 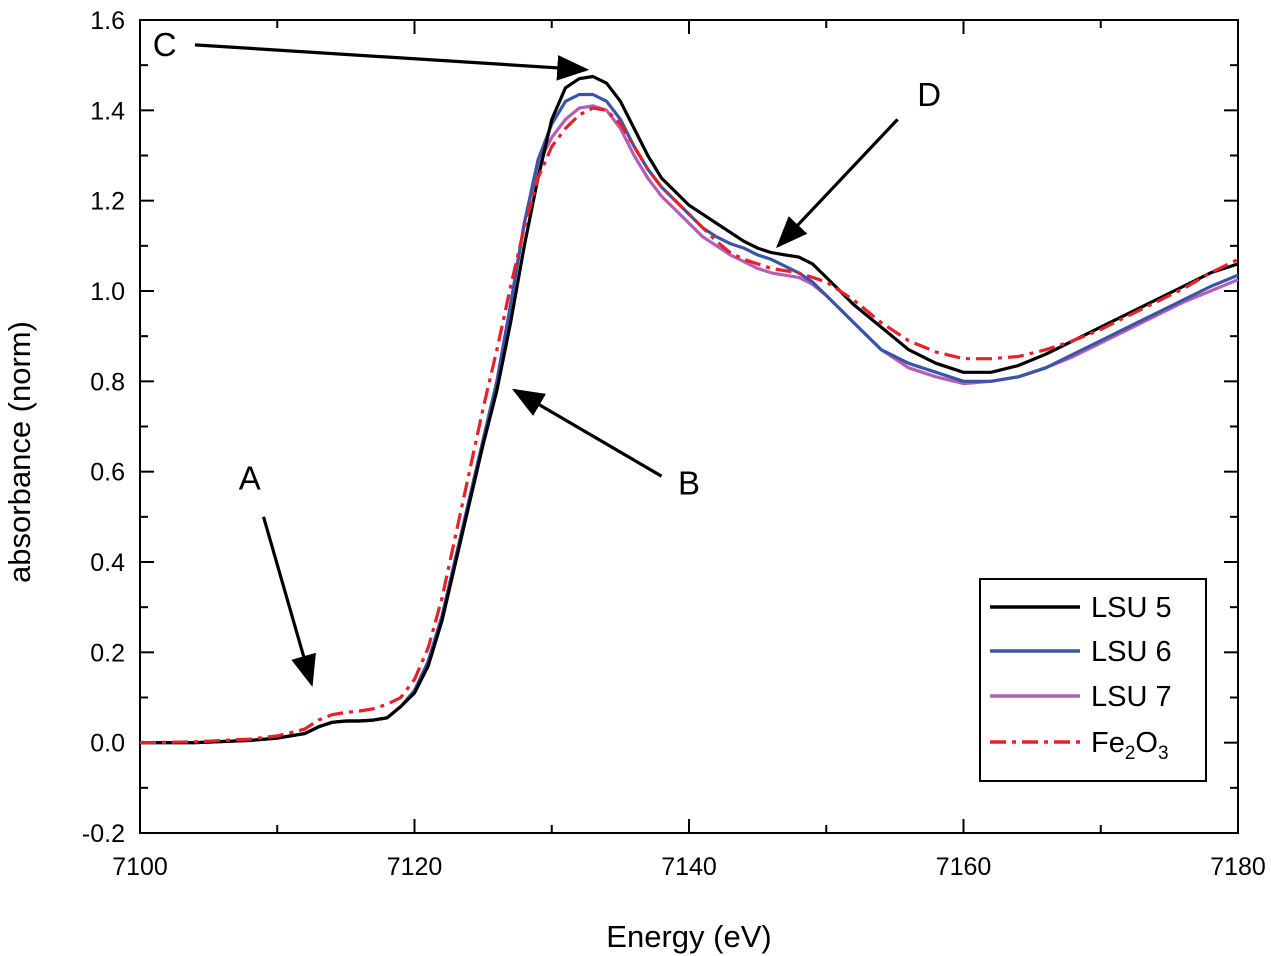 What do you see at coordinates (107, 744) in the screenshot?
I see `y-tick-label: 0.0` at bounding box center [107, 744].